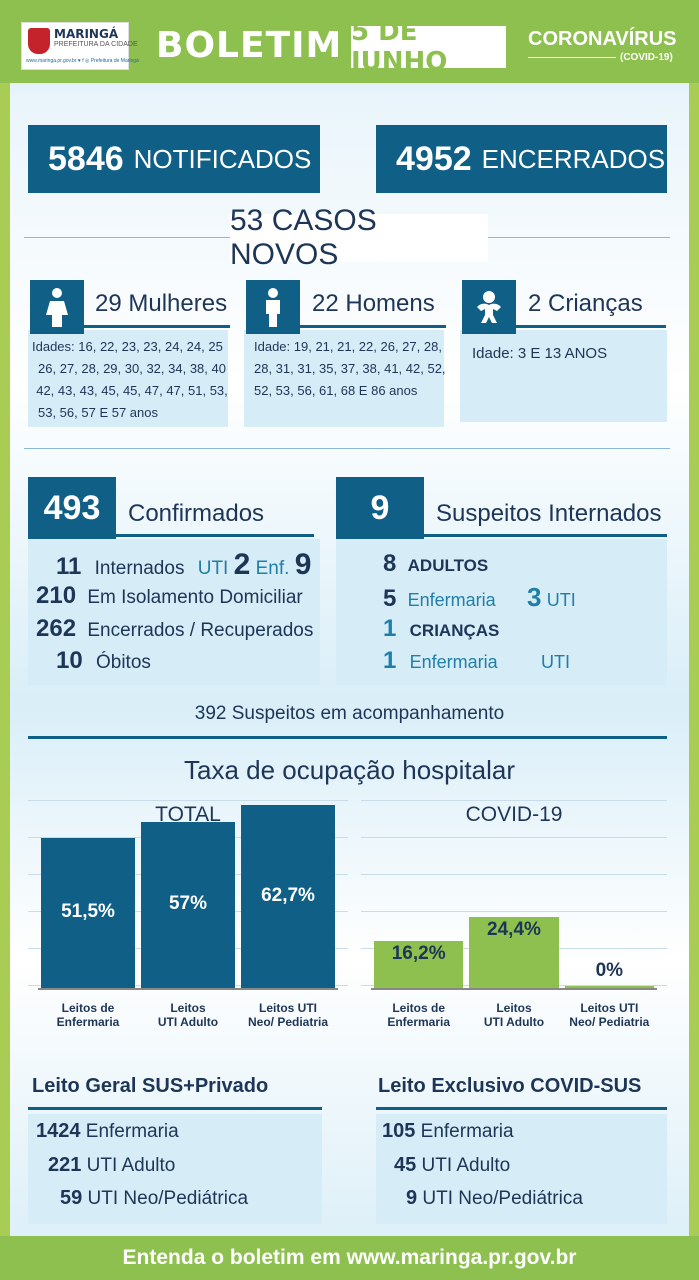  I want to click on covid-bar-label: 16,2%, so click(418, 953).